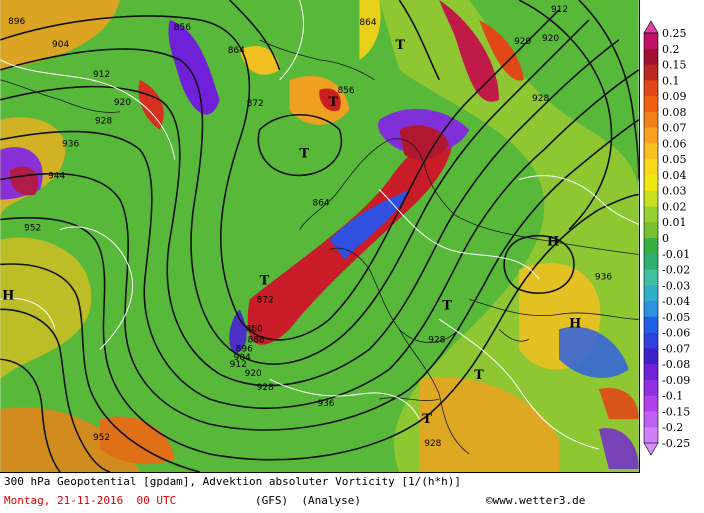 This screenshot has height=513, width=704. What do you see at coordinates (676, 364) in the screenshot?
I see `legend-label: -0.08` at bounding box center [676, 364].